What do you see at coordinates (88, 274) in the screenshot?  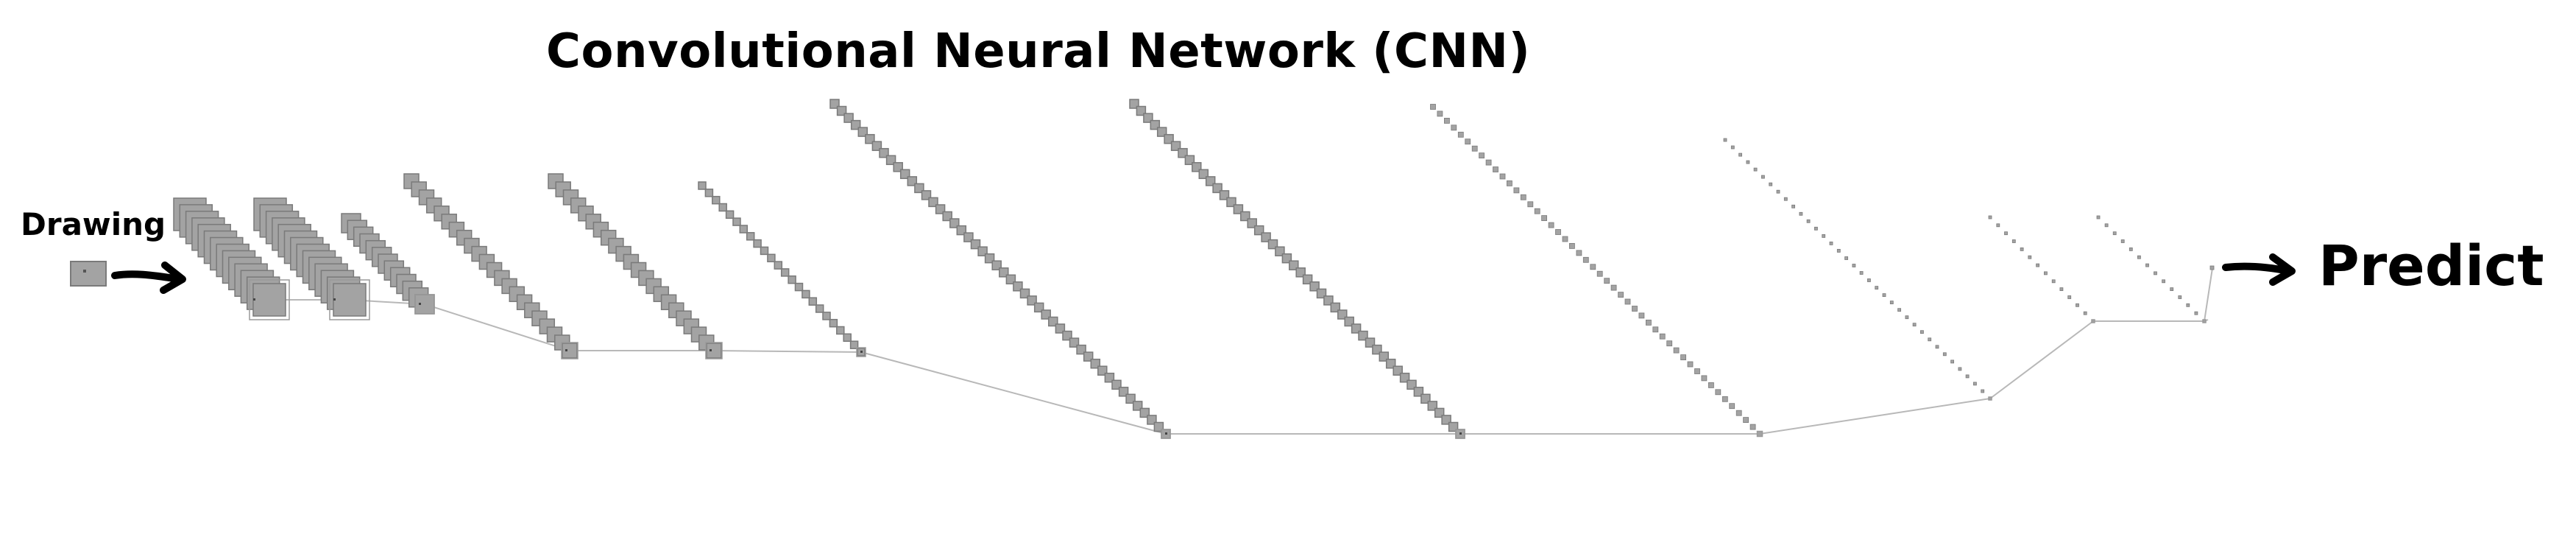 I see `input-image` at bounding box center [88, 274].